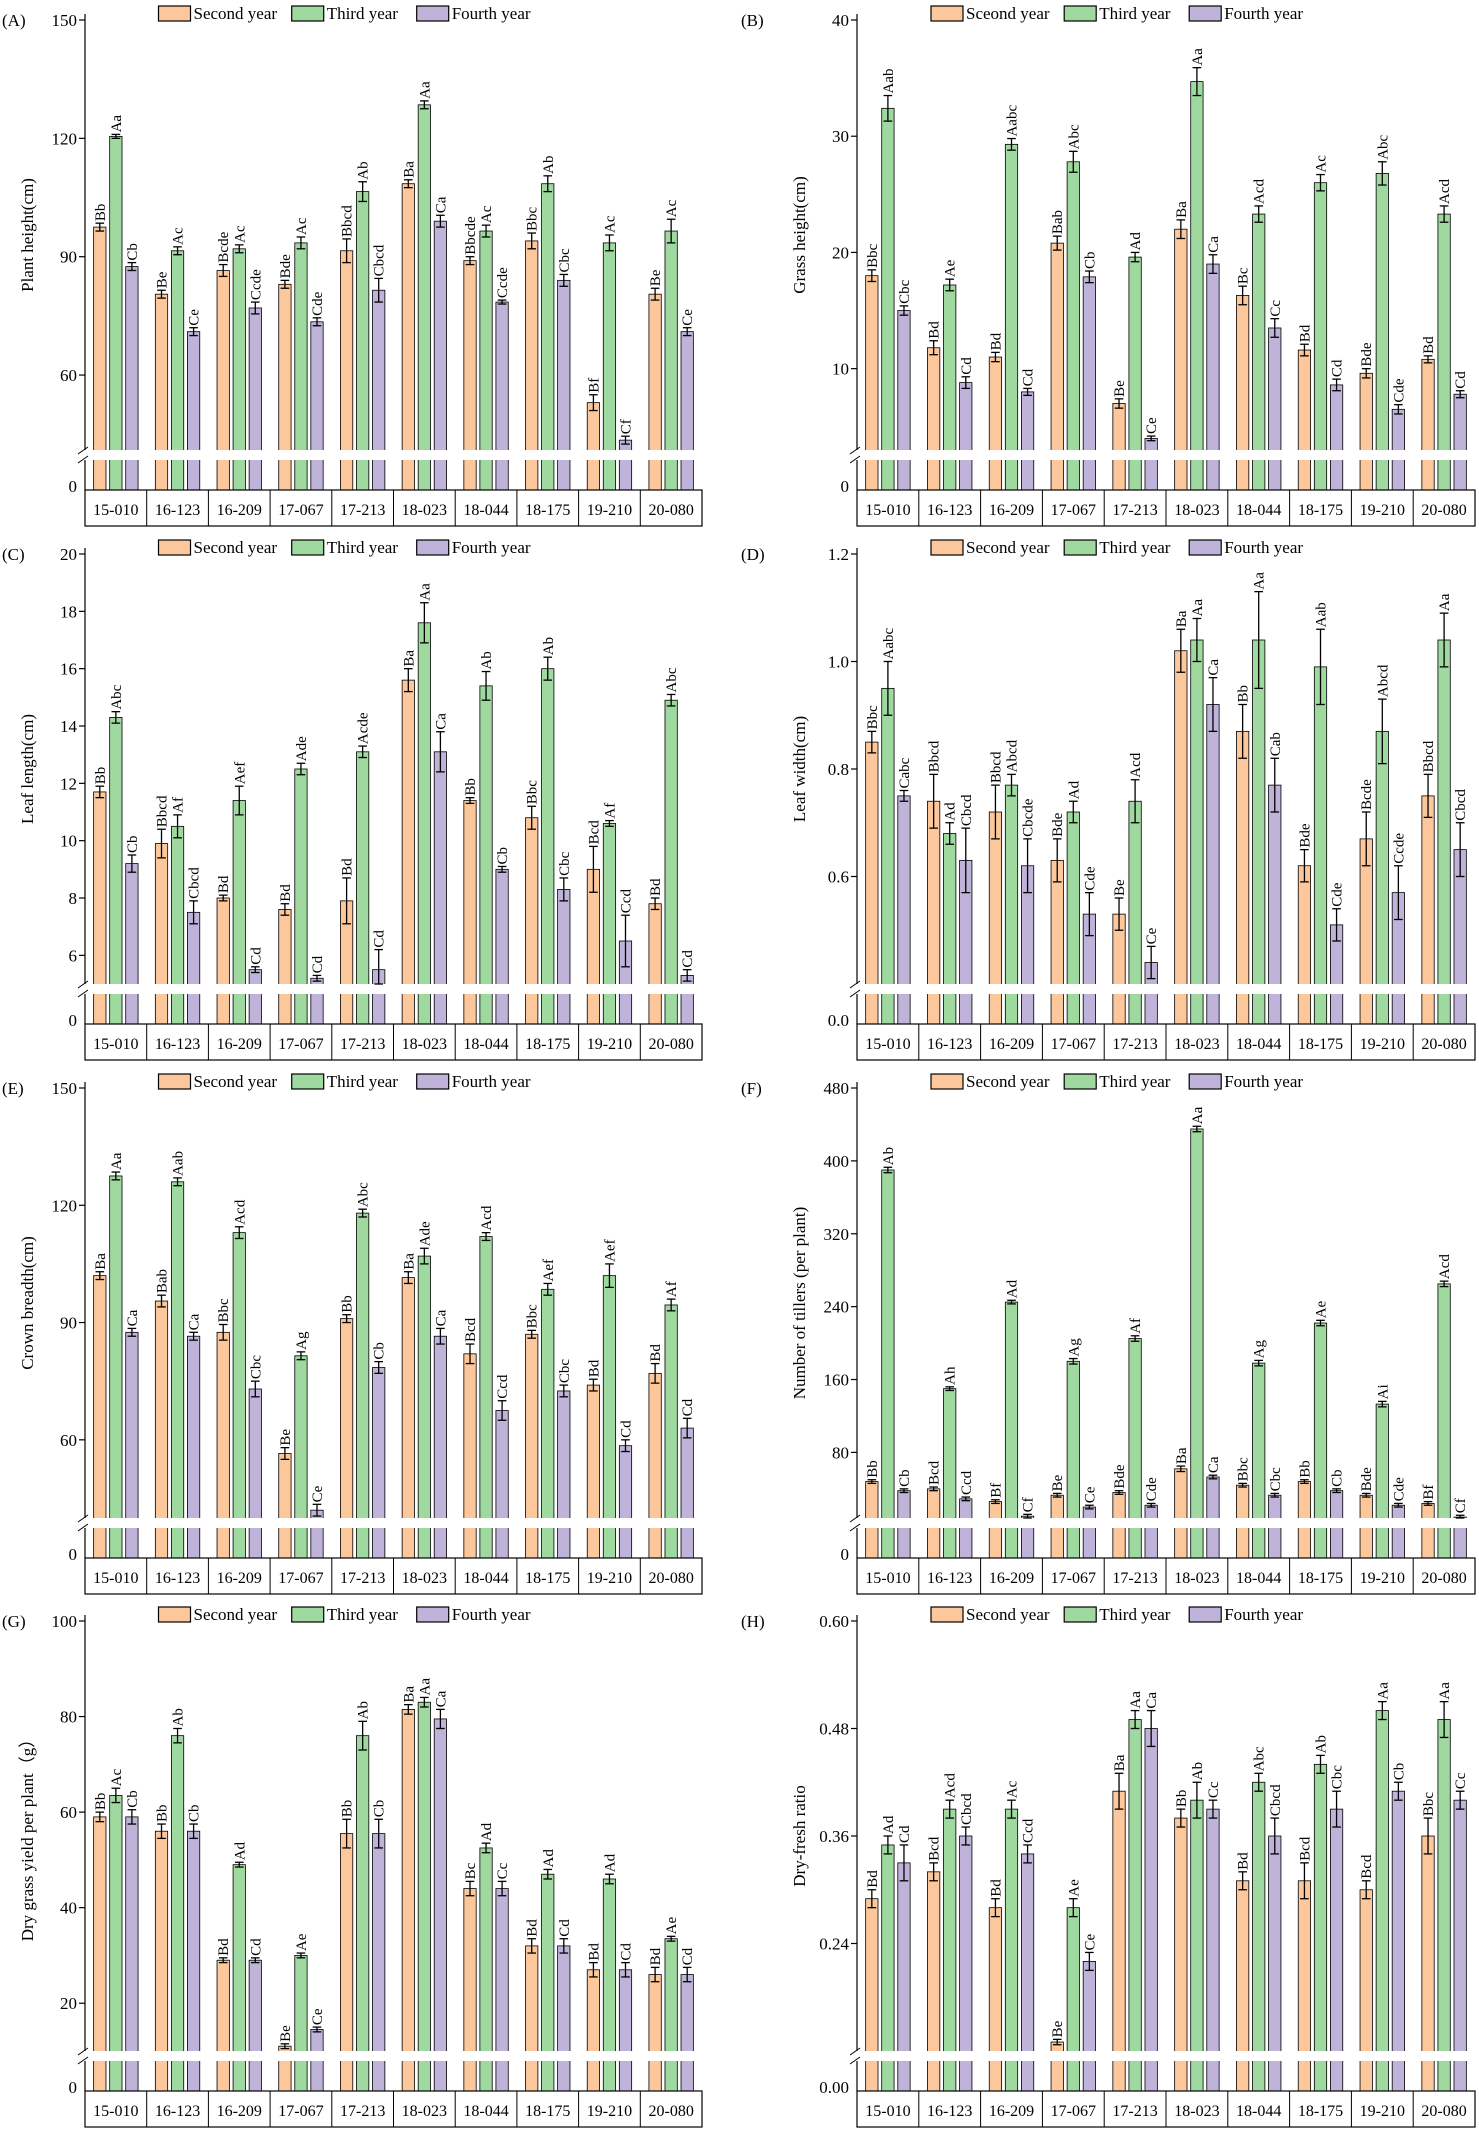 The image size is (1479, 2140). Describe the element at coordinates (65, 1621) in the screenshot. I see `y-tick-label: 100` at that location.